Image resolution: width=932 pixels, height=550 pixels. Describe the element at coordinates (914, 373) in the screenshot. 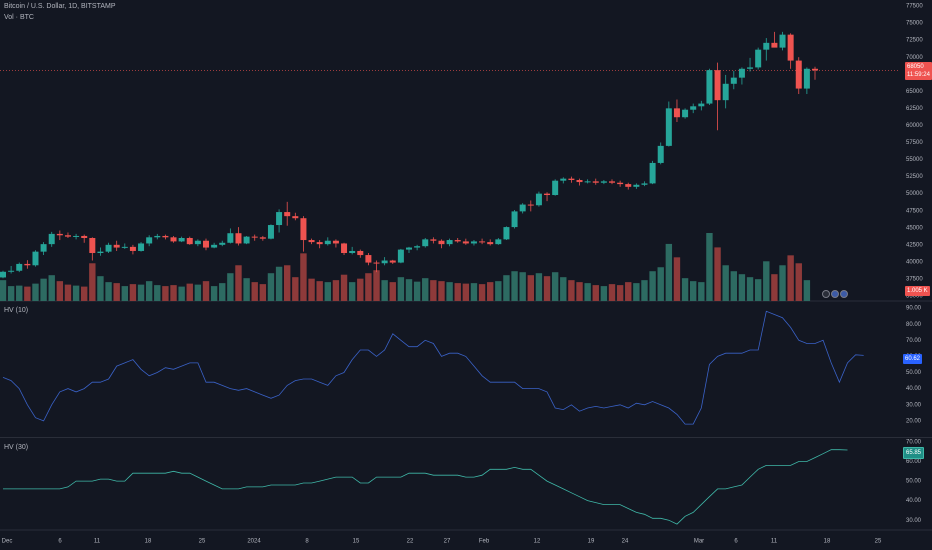

I see `hv10-tick-label: 50.00` at that location.